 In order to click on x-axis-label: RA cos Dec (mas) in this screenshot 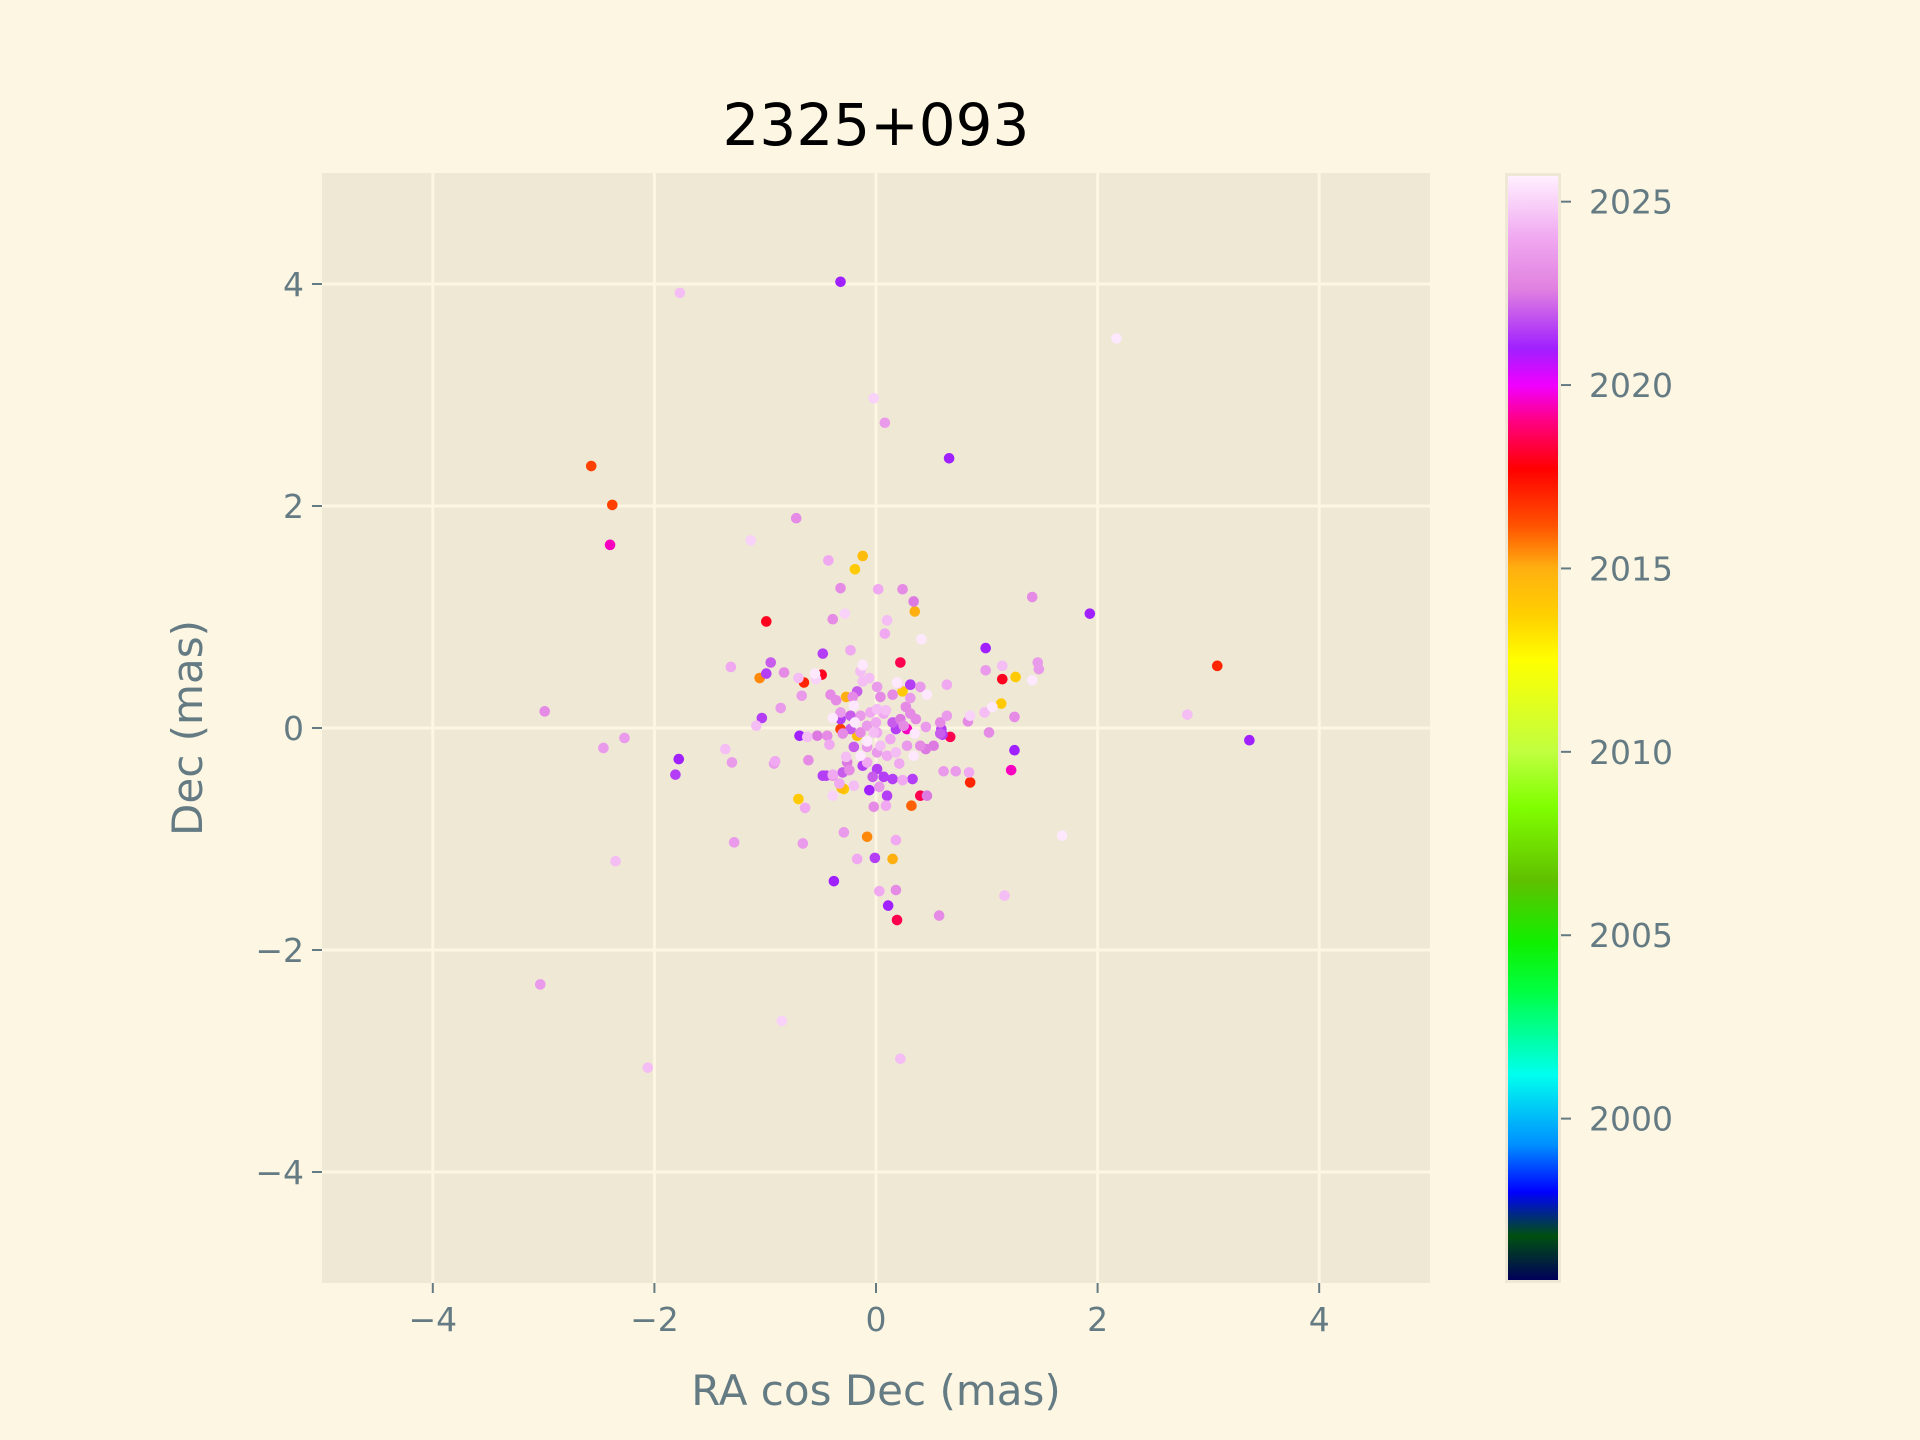, I will do `click(876, 1390)`.